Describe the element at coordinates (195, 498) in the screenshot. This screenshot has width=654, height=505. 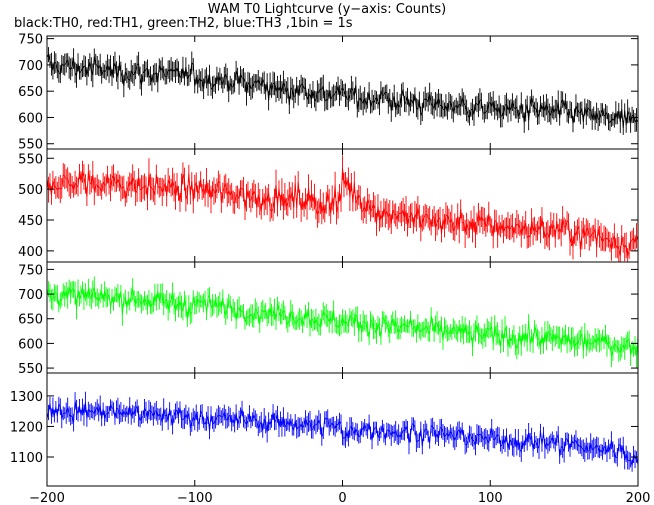
I see `x-tick-label: −100` at that location.